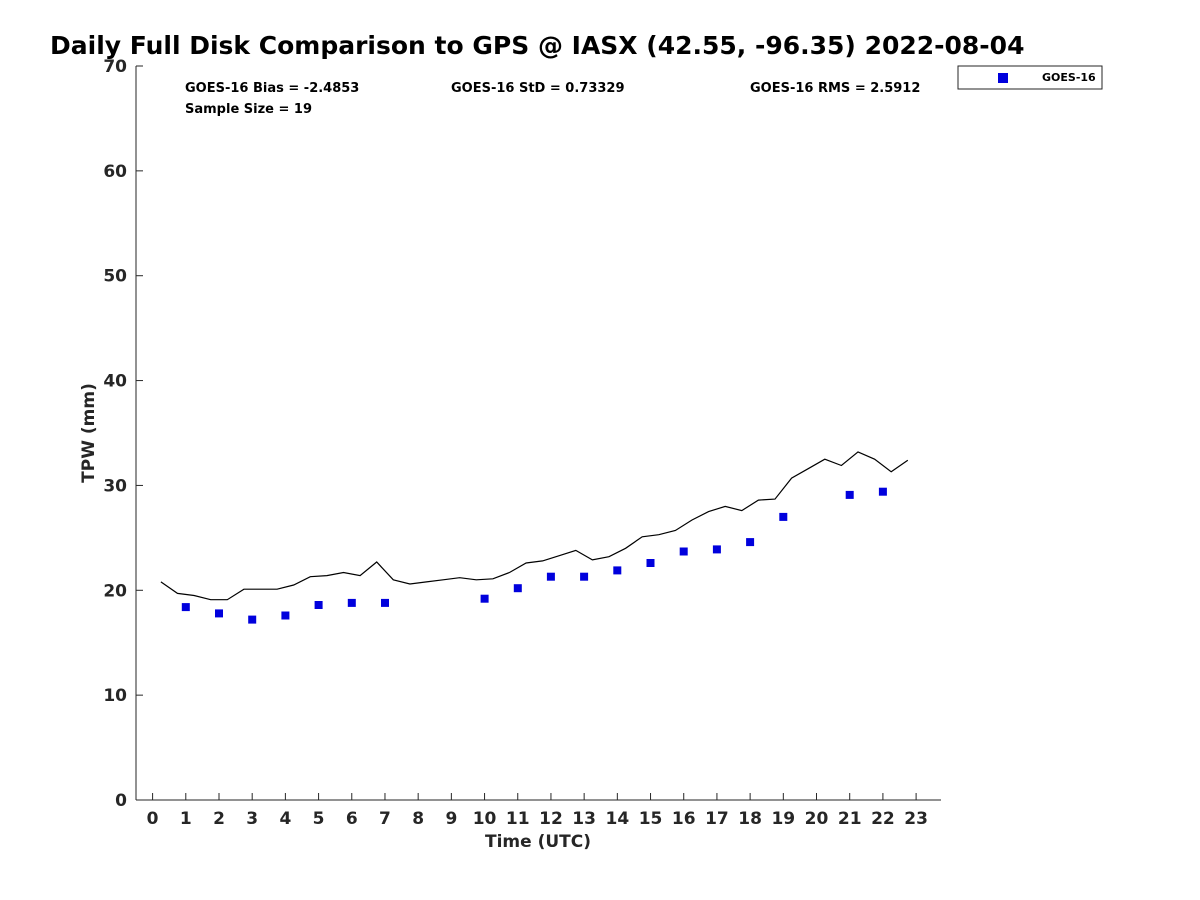 Image resolution: width=1200 pixels, height=900 pixels. Describe the element at coordinates (115, 591) in the screenshot. I see `y-tick-label: 20` at that location.